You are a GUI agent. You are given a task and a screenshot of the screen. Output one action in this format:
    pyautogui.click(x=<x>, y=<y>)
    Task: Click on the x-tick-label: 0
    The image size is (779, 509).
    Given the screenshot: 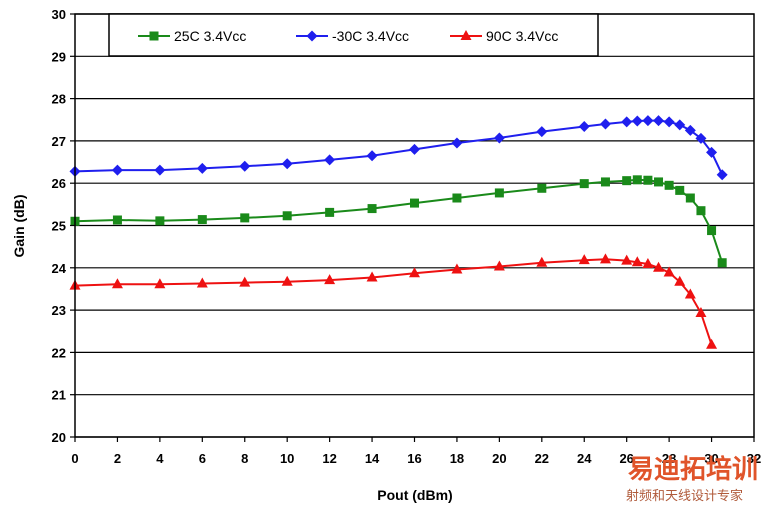 What is the action you would take?
    pyautogui.click(x=74, y=458)
    